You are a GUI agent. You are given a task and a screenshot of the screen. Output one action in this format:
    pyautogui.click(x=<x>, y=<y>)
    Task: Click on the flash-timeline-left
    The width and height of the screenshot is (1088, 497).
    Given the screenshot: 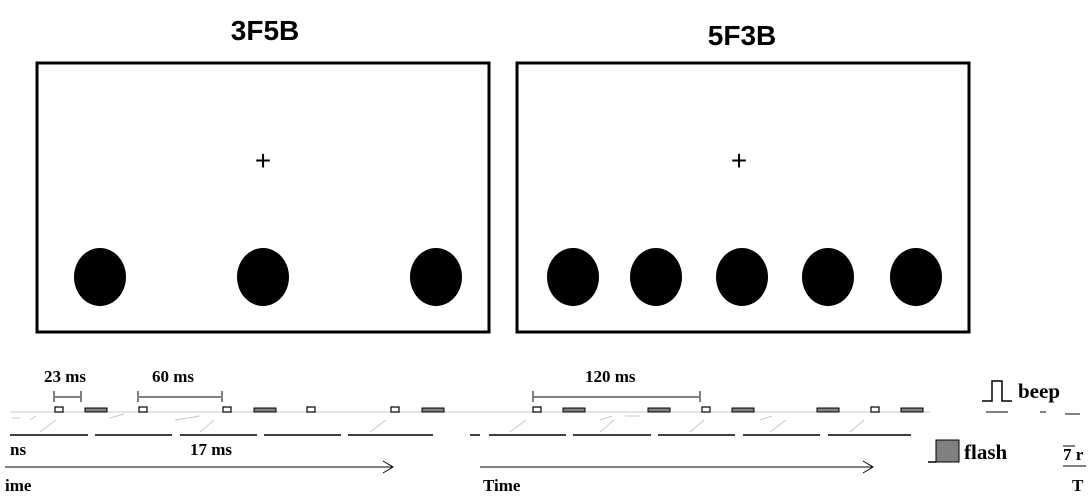 What is the action you would take?
    pyautogui.click(x=221, y=427)
    